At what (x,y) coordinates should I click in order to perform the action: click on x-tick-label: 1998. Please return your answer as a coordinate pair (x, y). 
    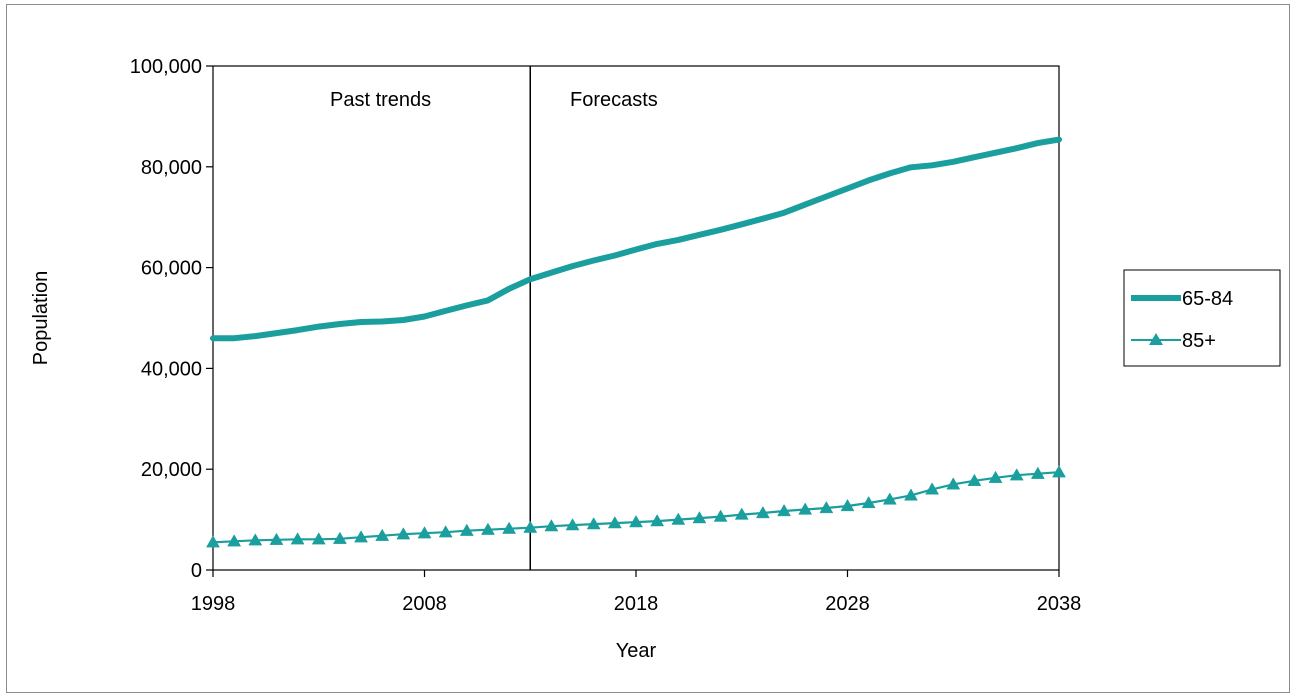
    Looking at the image, I should click on (213, 604).